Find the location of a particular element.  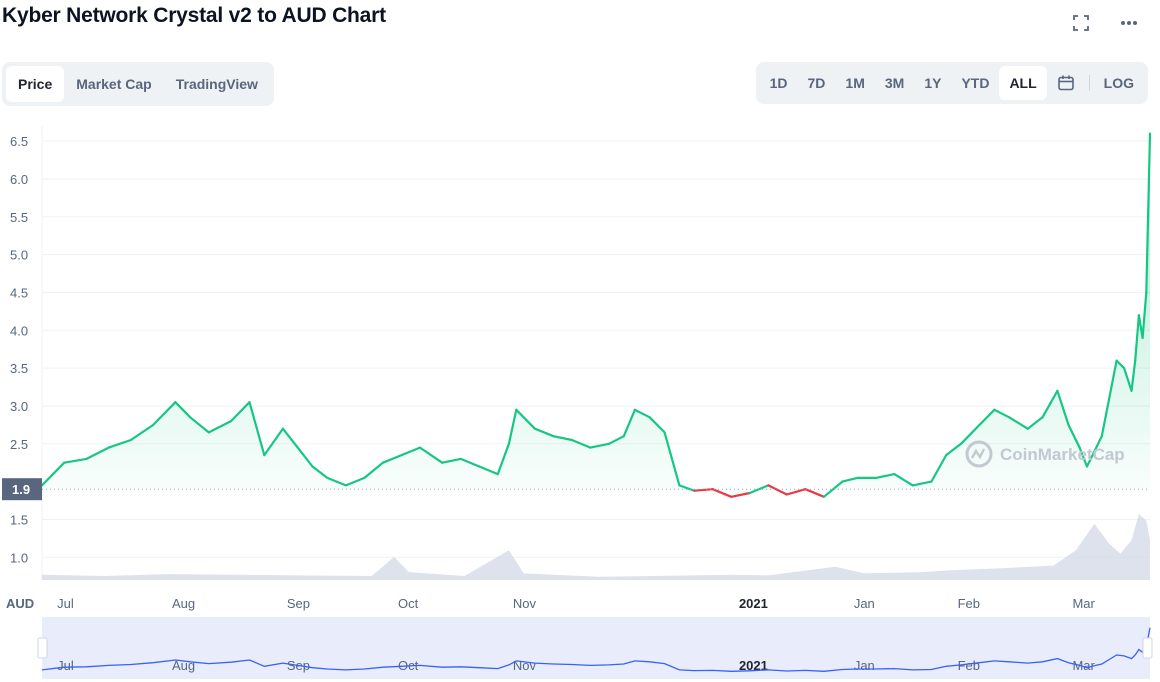

y-tick-label: 1.0 is located at coordinates (19, 557).